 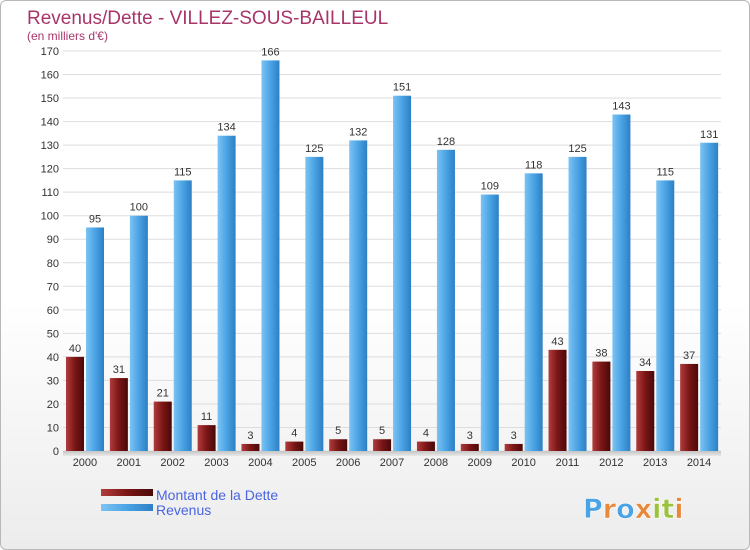 What do you see at coordinates (568, 463) in the screenshot?
I see `x-tick-label-2011: 2011` at bounding box center [568, 463].